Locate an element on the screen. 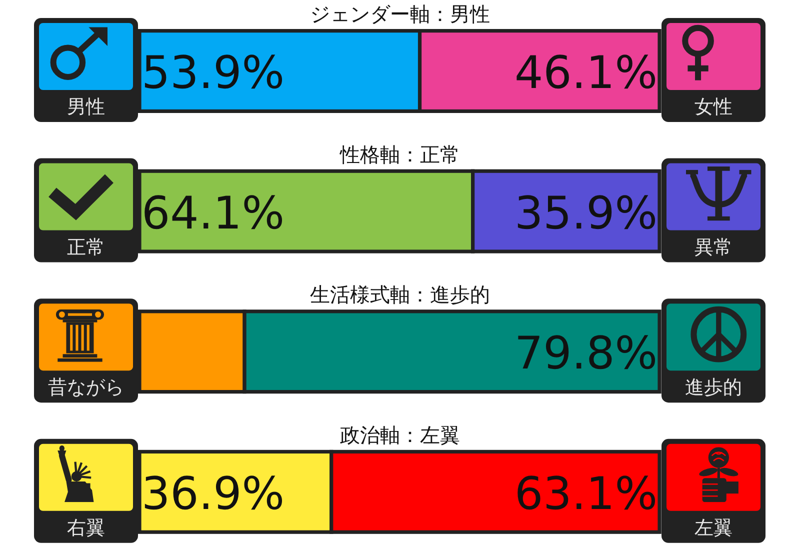 The image size is (800, 560). data-label: 53.9% is located at coordinates (213, 72).